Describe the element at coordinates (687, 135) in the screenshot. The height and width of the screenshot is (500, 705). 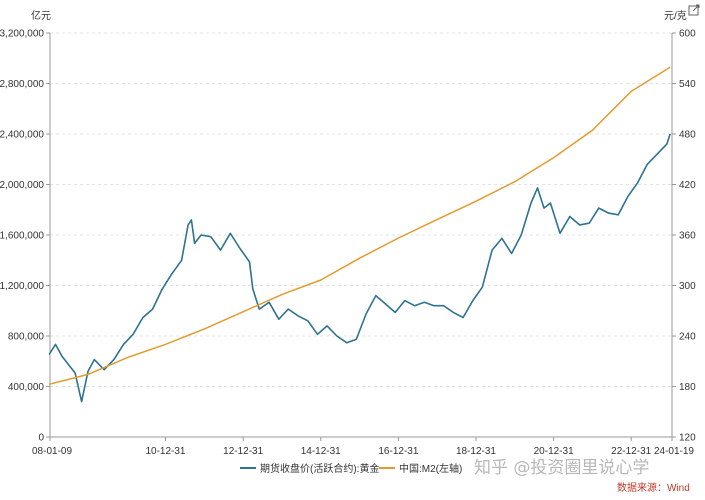
I see `right-tick-label: 480` at that location.